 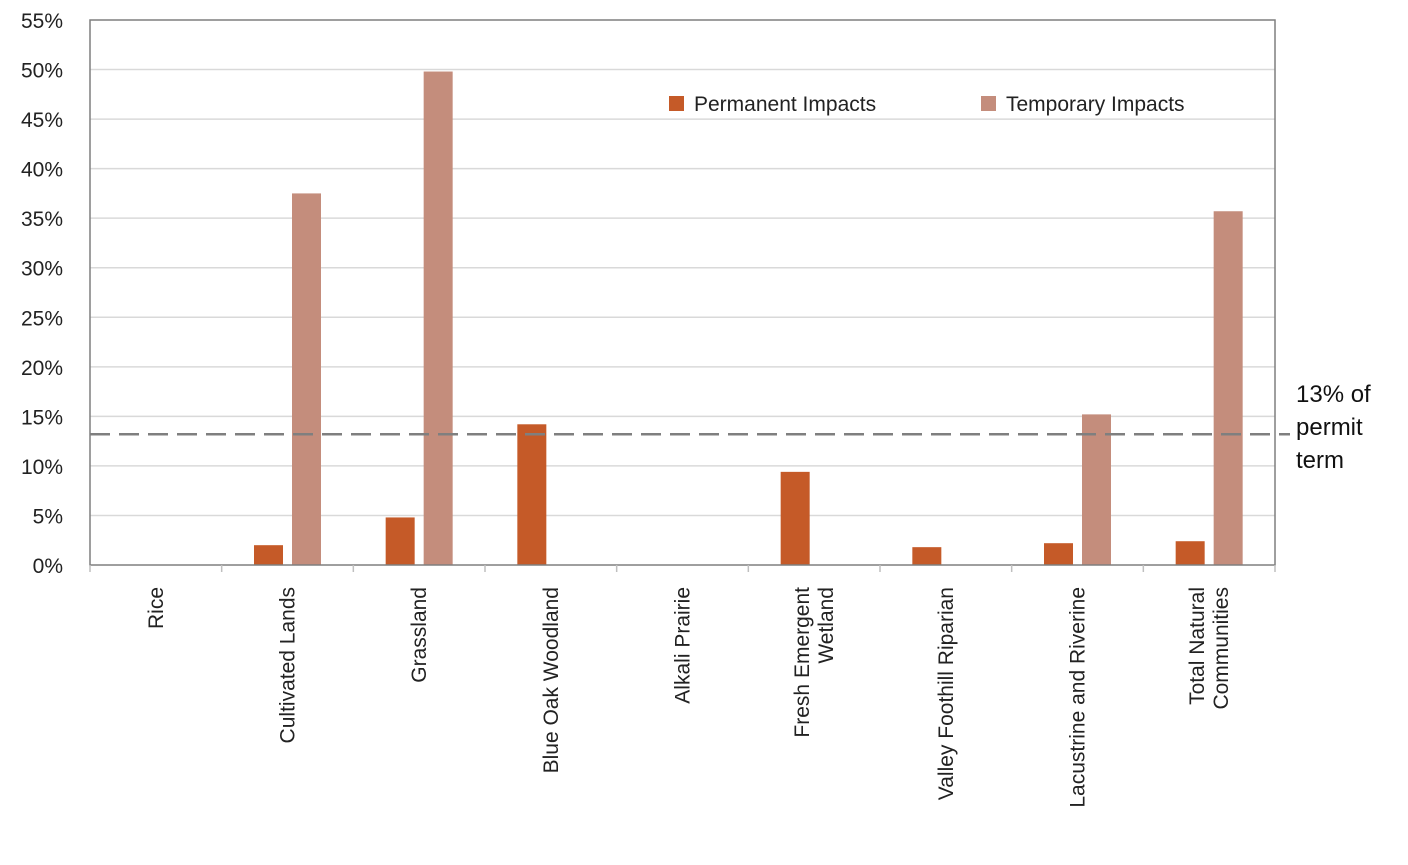 What do you see at coordinates (1333, 394) in the screenshot?
I see `reference-line-label: 13% of` at bounding box center [1333, 394].